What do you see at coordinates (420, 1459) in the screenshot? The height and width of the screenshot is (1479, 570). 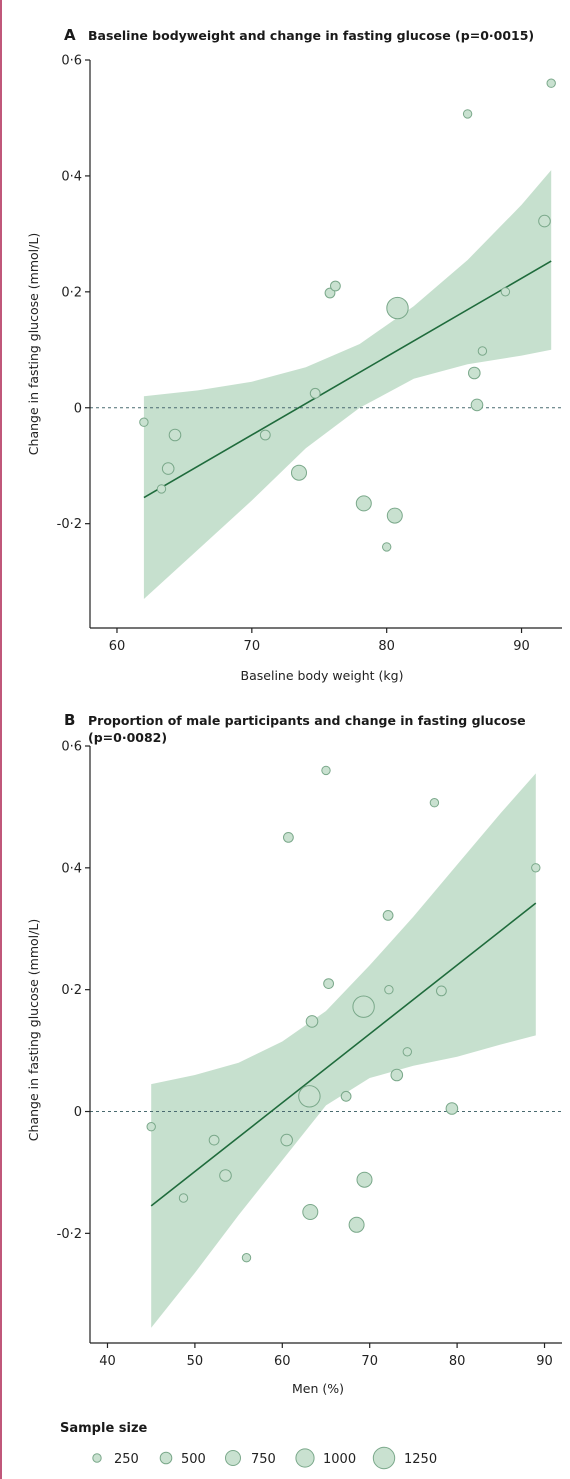 I see `legend-label-1250: 1250` at bounding box center [420, 1459].